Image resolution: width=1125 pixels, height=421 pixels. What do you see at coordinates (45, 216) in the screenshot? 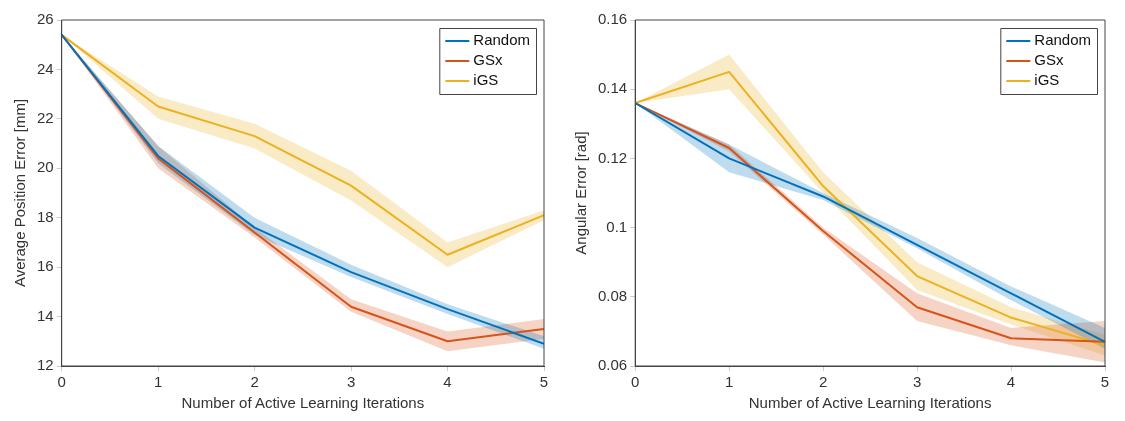
I see `y-tick-label: 18` at bounding box center [45, 216].